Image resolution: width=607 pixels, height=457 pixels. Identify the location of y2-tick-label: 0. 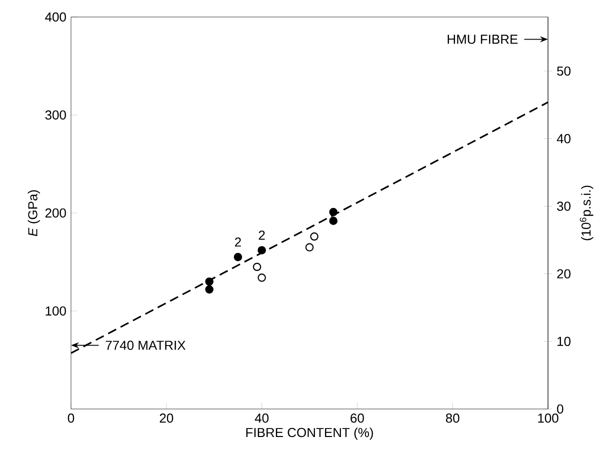
(560, 409).